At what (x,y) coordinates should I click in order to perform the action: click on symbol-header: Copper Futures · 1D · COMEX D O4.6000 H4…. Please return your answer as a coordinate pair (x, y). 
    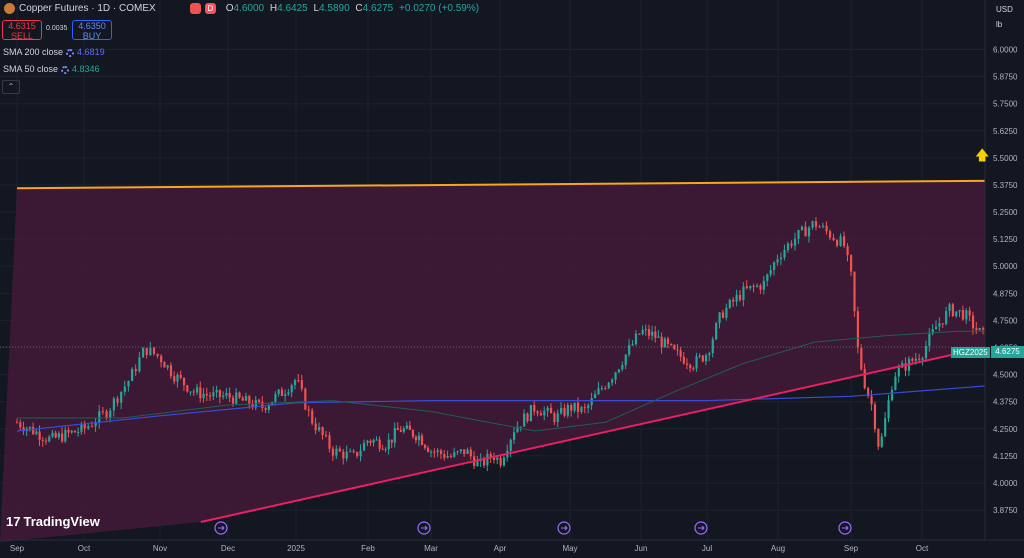
    Looking at the image, I should click on (241, 8).